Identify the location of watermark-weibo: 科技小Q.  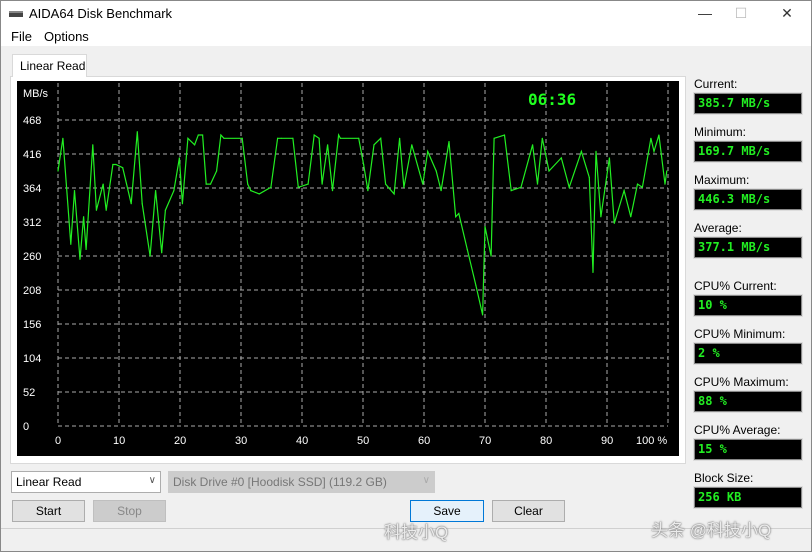
(416, 532).